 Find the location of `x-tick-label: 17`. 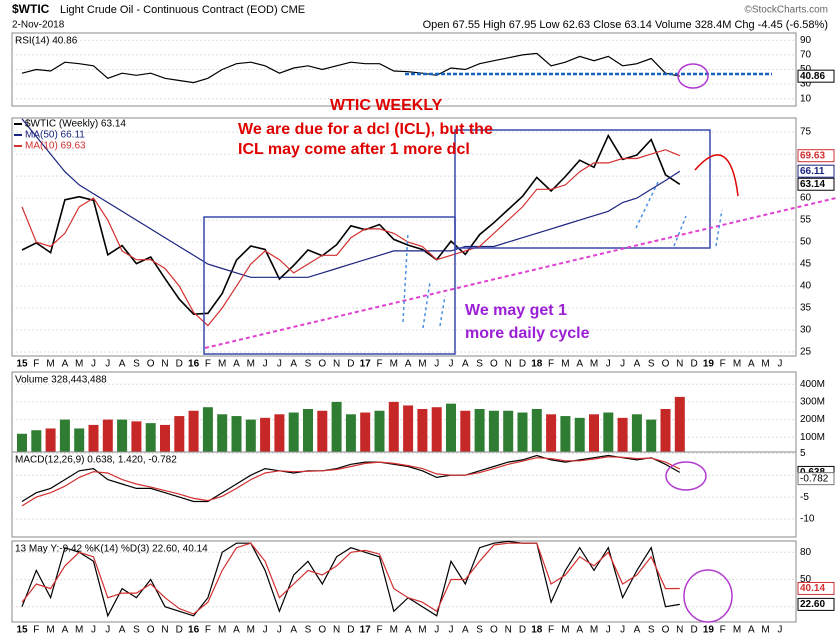

x-tick-label: 17 is located at coordinates (366, 364).